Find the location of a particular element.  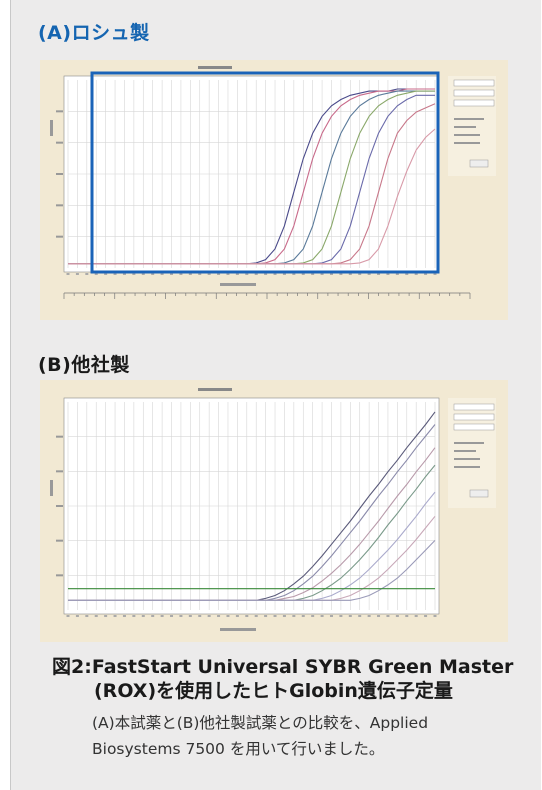

section-b-label: (B)他社製 is located at coordinates (84, 365).